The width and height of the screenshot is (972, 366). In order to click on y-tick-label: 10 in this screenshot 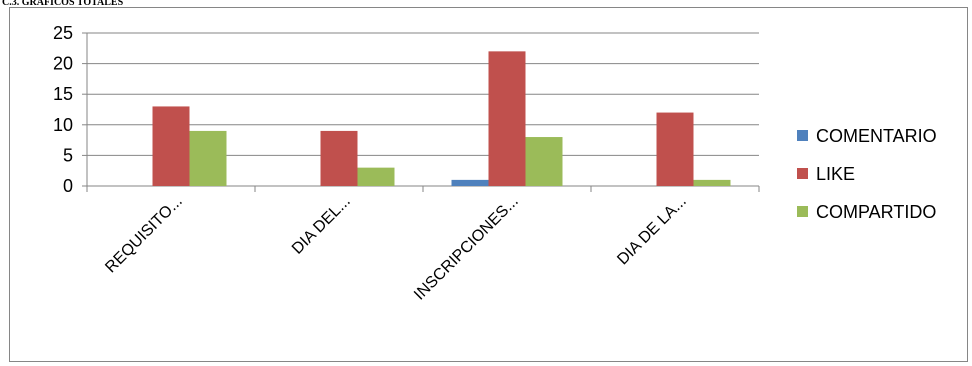, I will do `click(63, 125)`.